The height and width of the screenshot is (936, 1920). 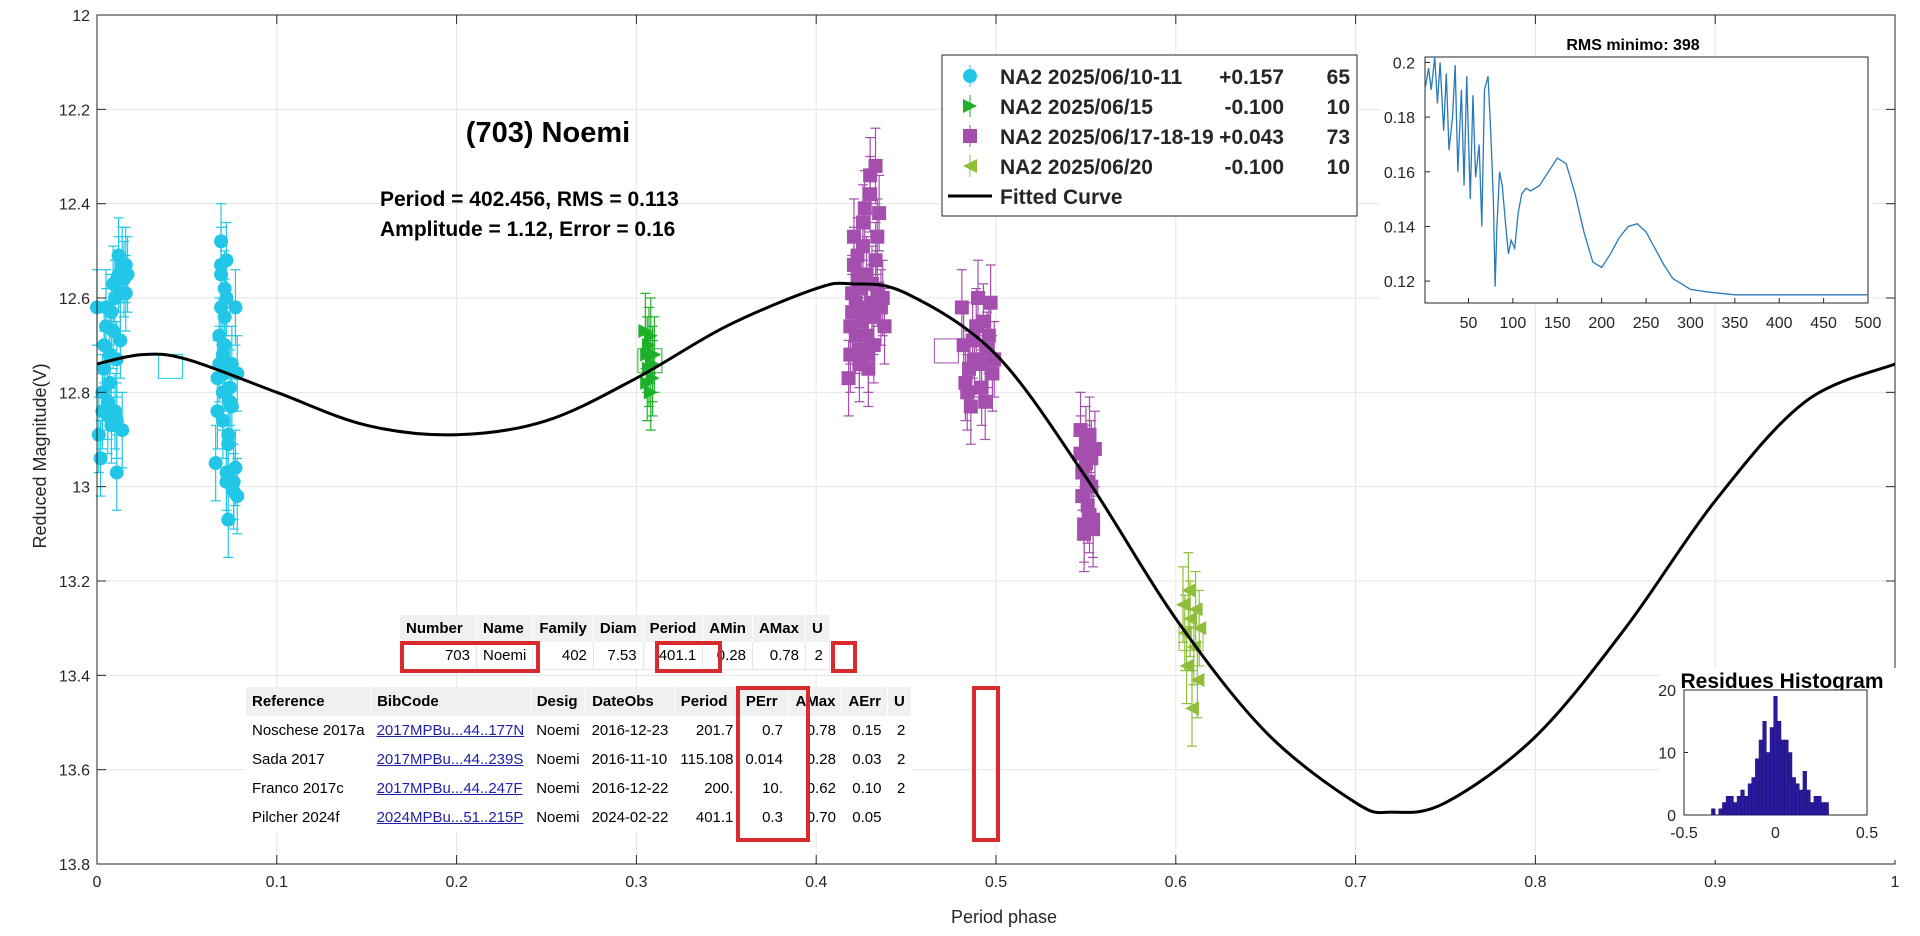 What do you see at coordinates (548, 133) in the screenshot?
I see `chart-title: (703) Noemi` at bounding box center [548, 133].